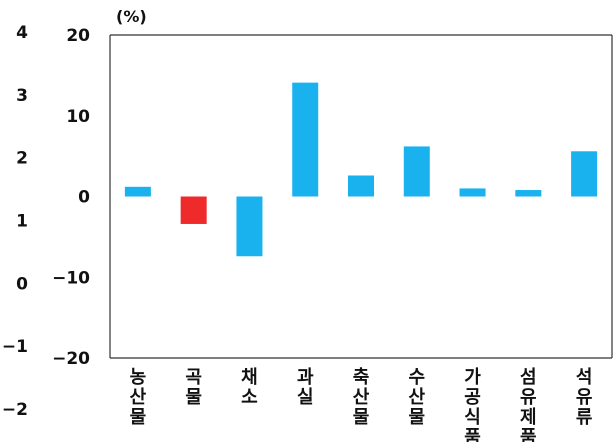  What do you see at coordinates (22, 33) in the screenshot?
I see `secondary-y-tick-label: 4` at bounding box center [22, 33].